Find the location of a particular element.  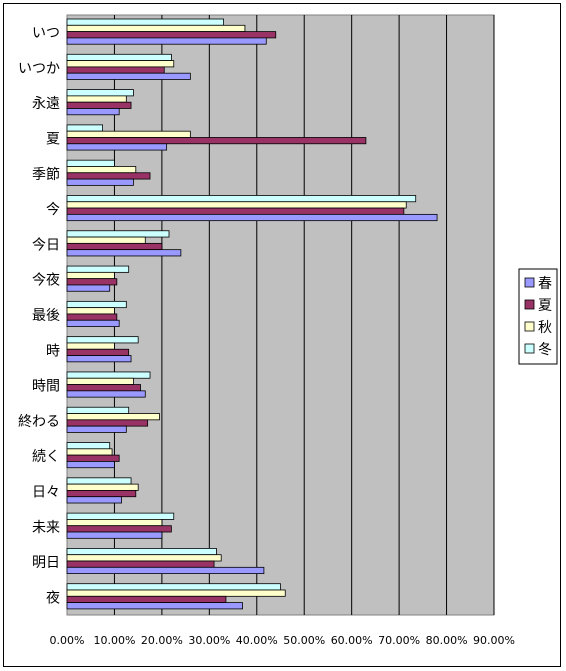

x-tick-label: 90.00% is located at coordinates (494, 640).